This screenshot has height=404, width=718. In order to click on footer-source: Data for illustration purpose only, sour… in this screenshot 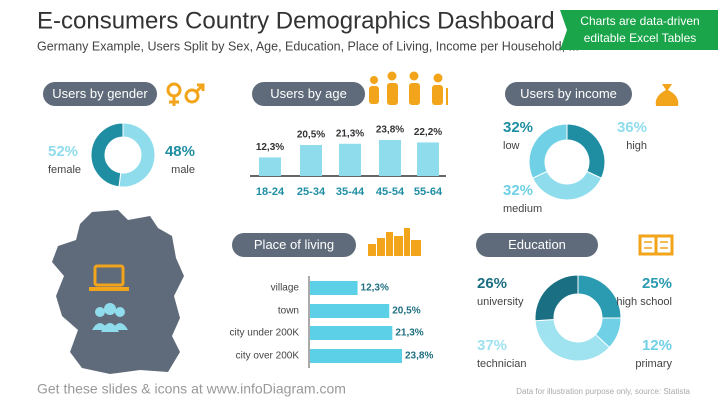, I will do `click(603, 391)`.